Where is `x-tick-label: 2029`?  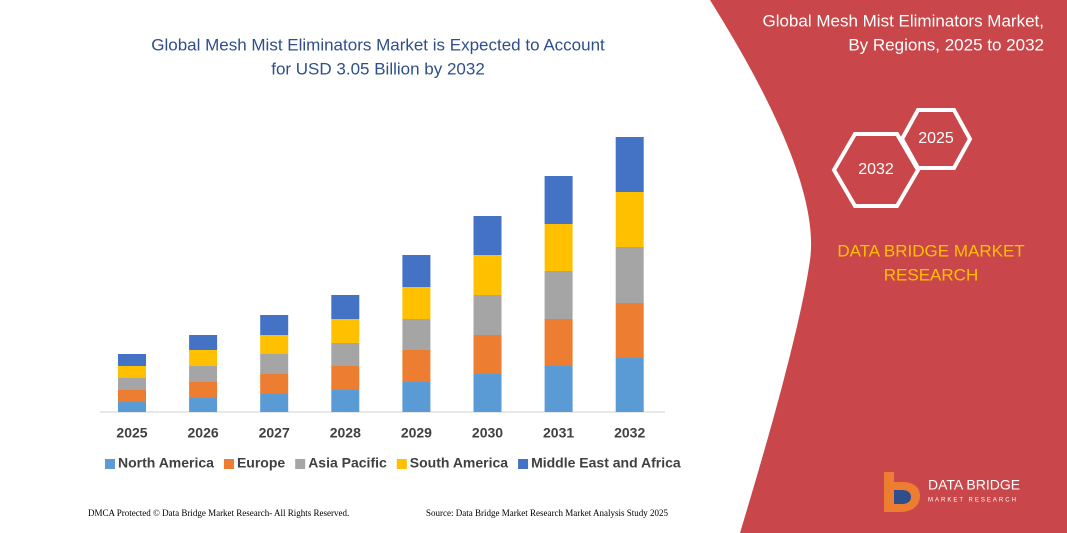 x-tick-label: 2029 is located at coordinates (416, 433).